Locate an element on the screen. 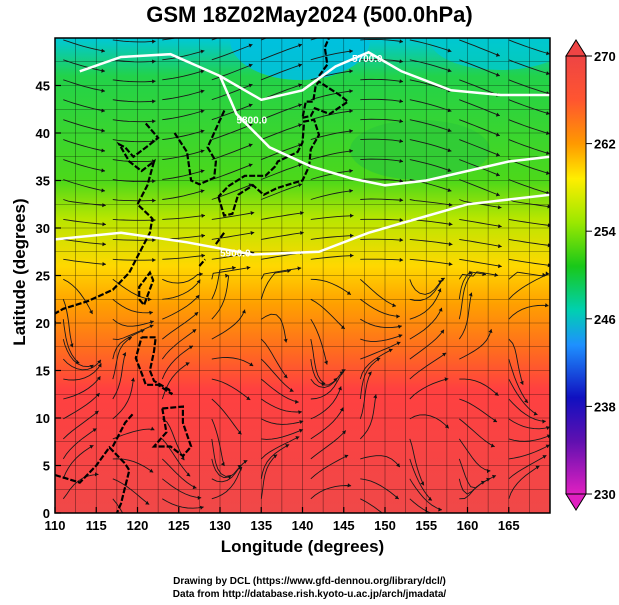 The height and width of the screenshot is (605, 619). cold-pool is located at coordinates (300, 59).